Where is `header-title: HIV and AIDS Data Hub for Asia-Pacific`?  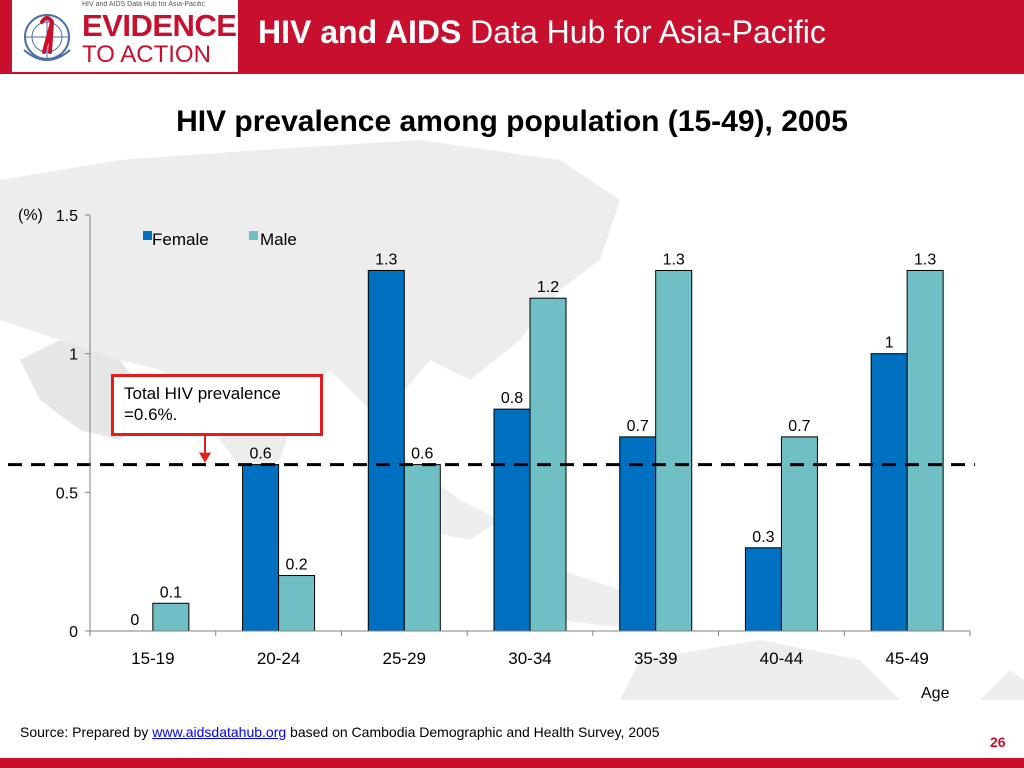 header-title: HIV and AIDS Data Hub for Asia-Pacific is located at coordinates (542, 32).